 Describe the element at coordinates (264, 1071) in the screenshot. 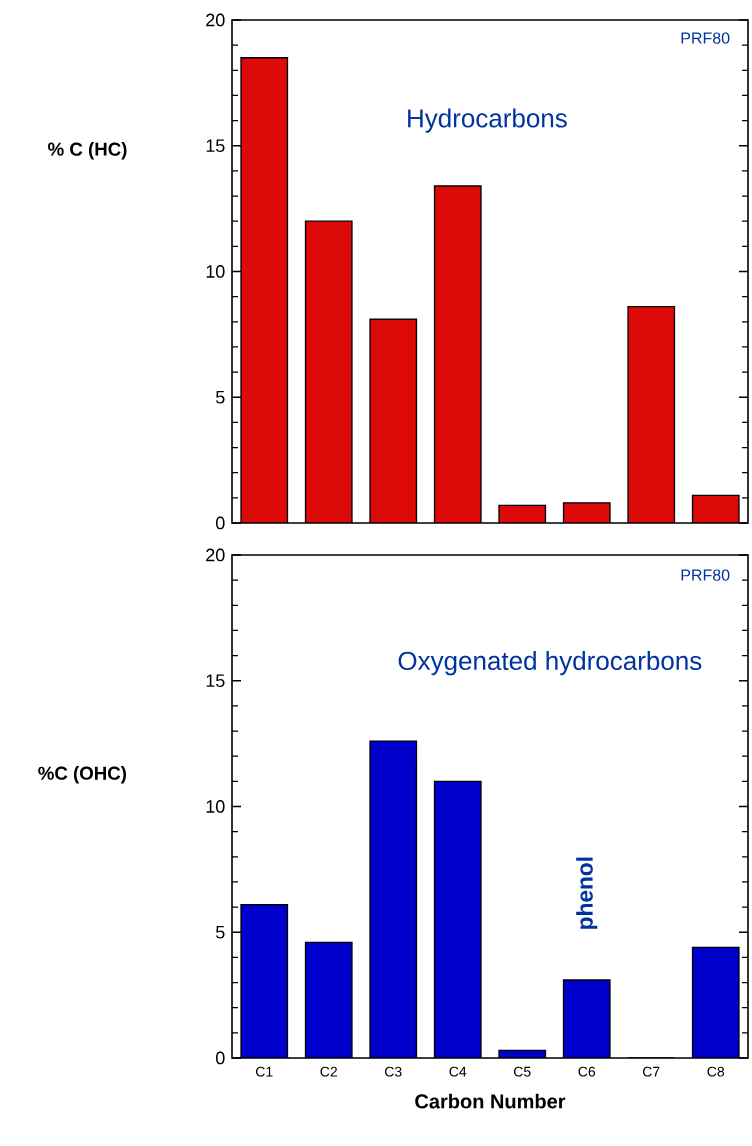

I see `x-tick-label: C1` at that location.